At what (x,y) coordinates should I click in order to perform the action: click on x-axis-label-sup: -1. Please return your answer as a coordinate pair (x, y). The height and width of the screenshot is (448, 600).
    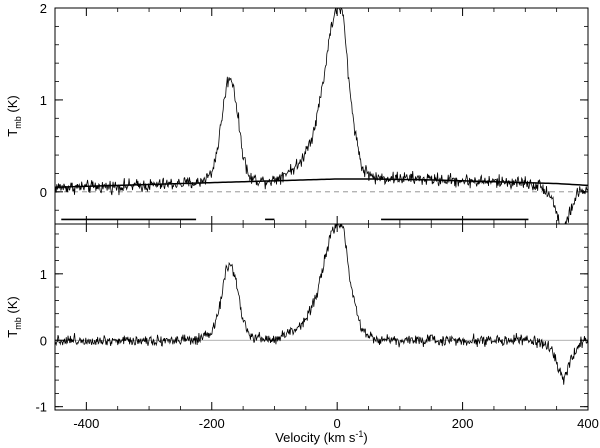
    Looking at the image, I should click on (359, 434).